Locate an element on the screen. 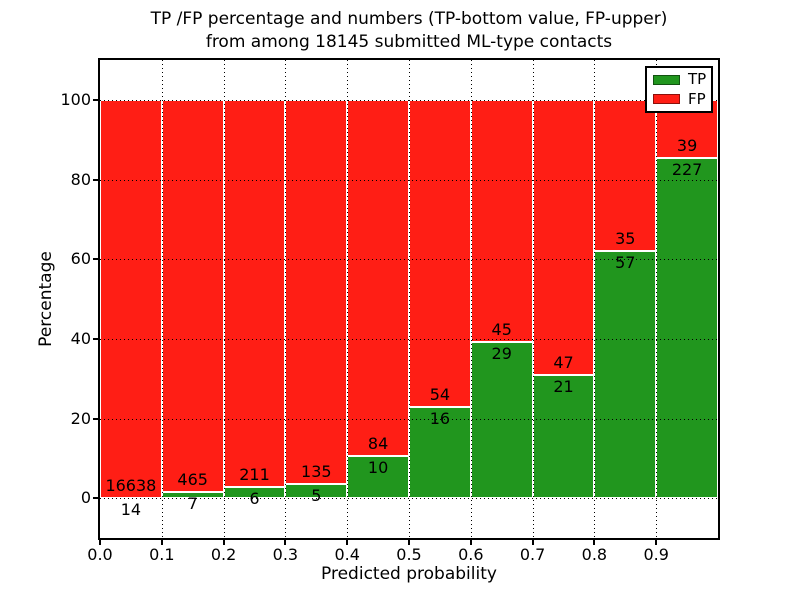 The height and width of the screenshot is (600, 800). bar-fp-count-label: 47 is located at coordinates (563, 363).